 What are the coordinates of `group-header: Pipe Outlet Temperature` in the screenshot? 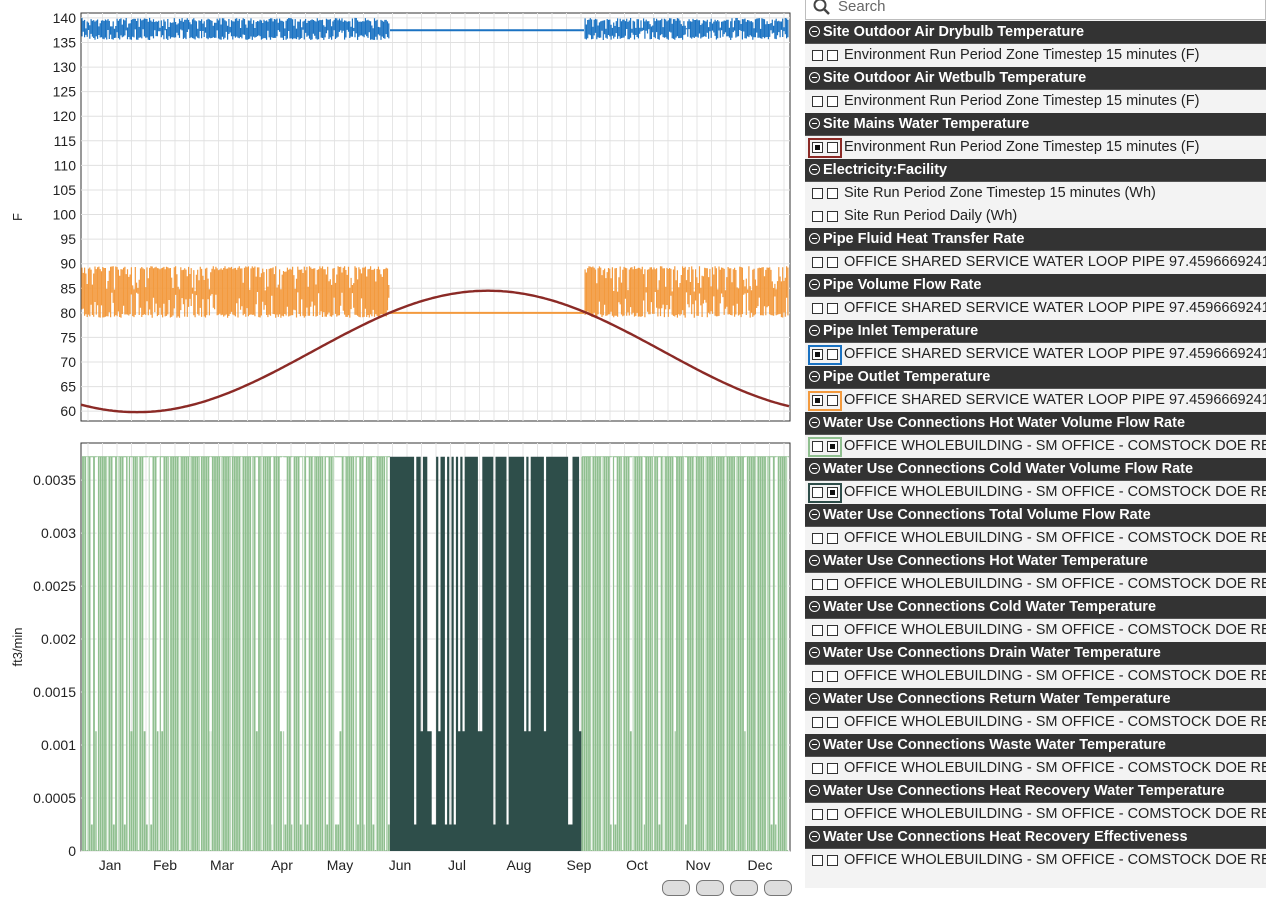 It's located at (1035, 377).